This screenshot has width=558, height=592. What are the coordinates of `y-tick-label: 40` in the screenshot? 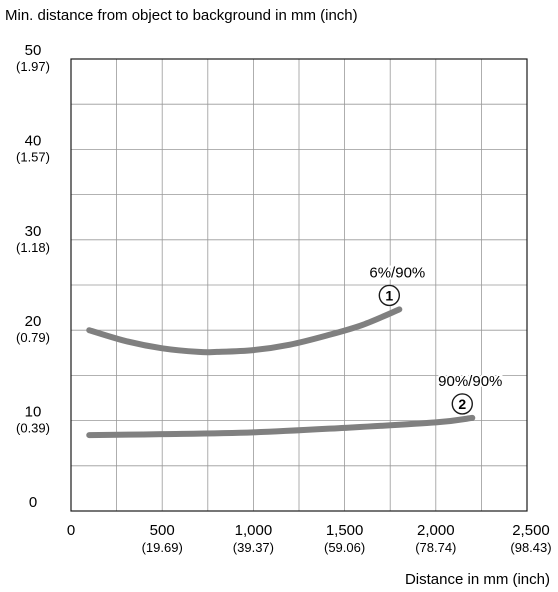 It's located at (33, 140).